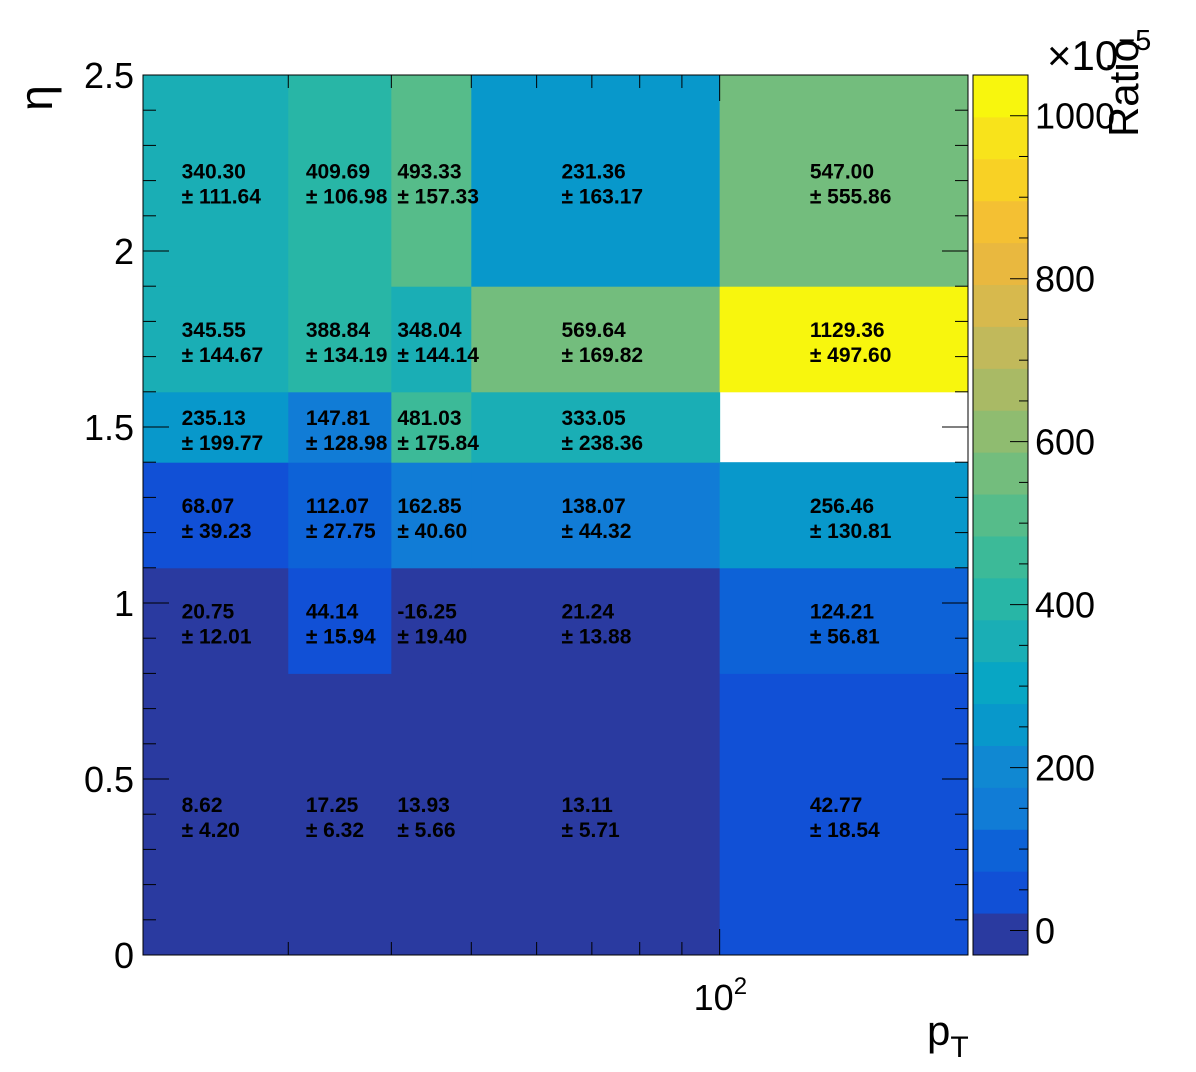  What do you see at coordinates (432, 531) in the screenshot?
I see `cell-error-label: ± 40.60` at bounding box center [432, 531].